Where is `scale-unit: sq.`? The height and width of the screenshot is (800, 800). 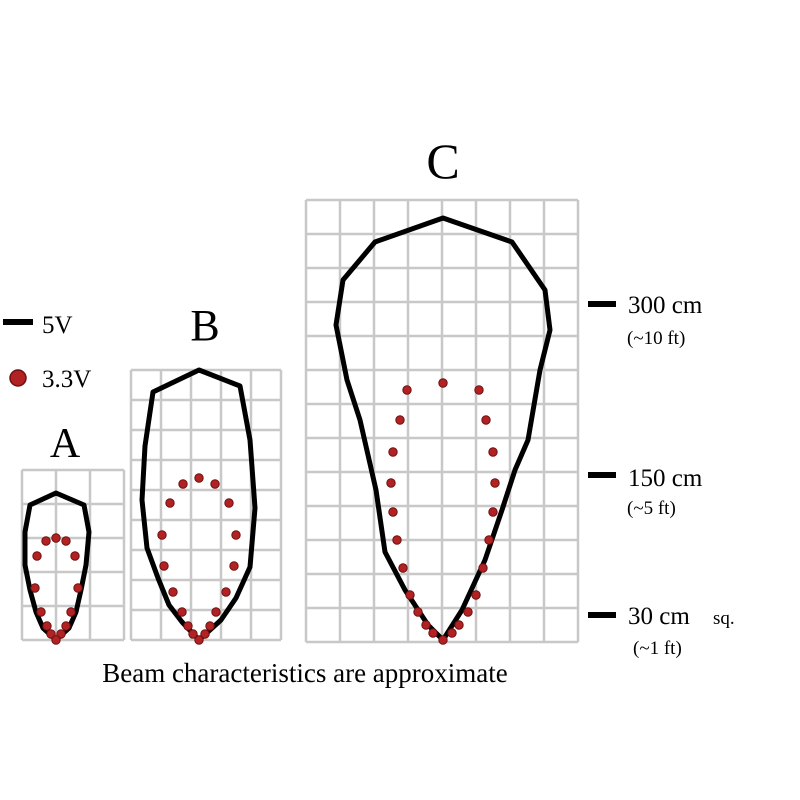
scale-unit: sq. is located at coordinates (724, 618).